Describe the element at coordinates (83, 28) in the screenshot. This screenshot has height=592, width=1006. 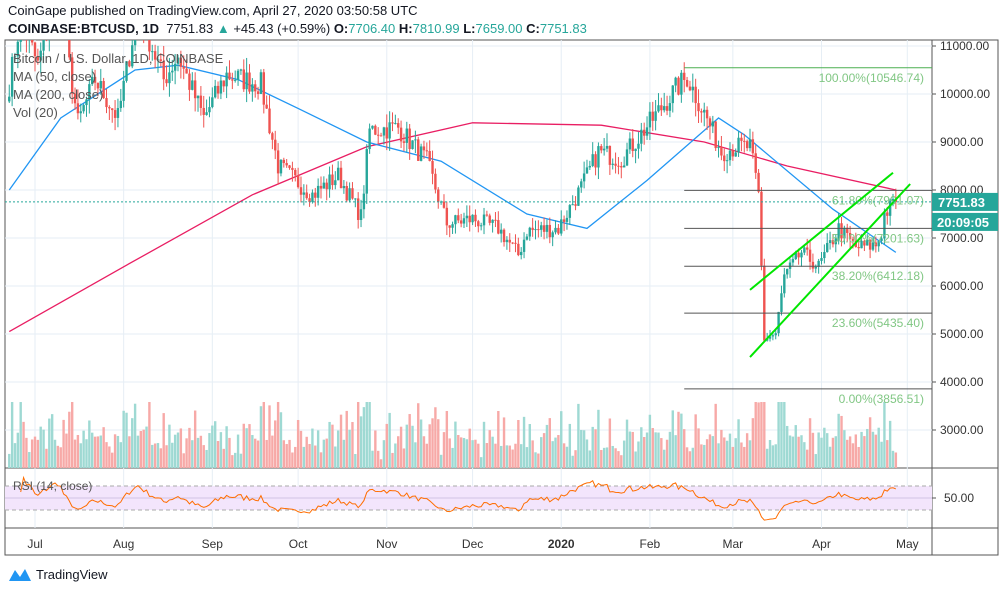
I see `symbol: COINBASE:BTCUSD, 1D` at that location.